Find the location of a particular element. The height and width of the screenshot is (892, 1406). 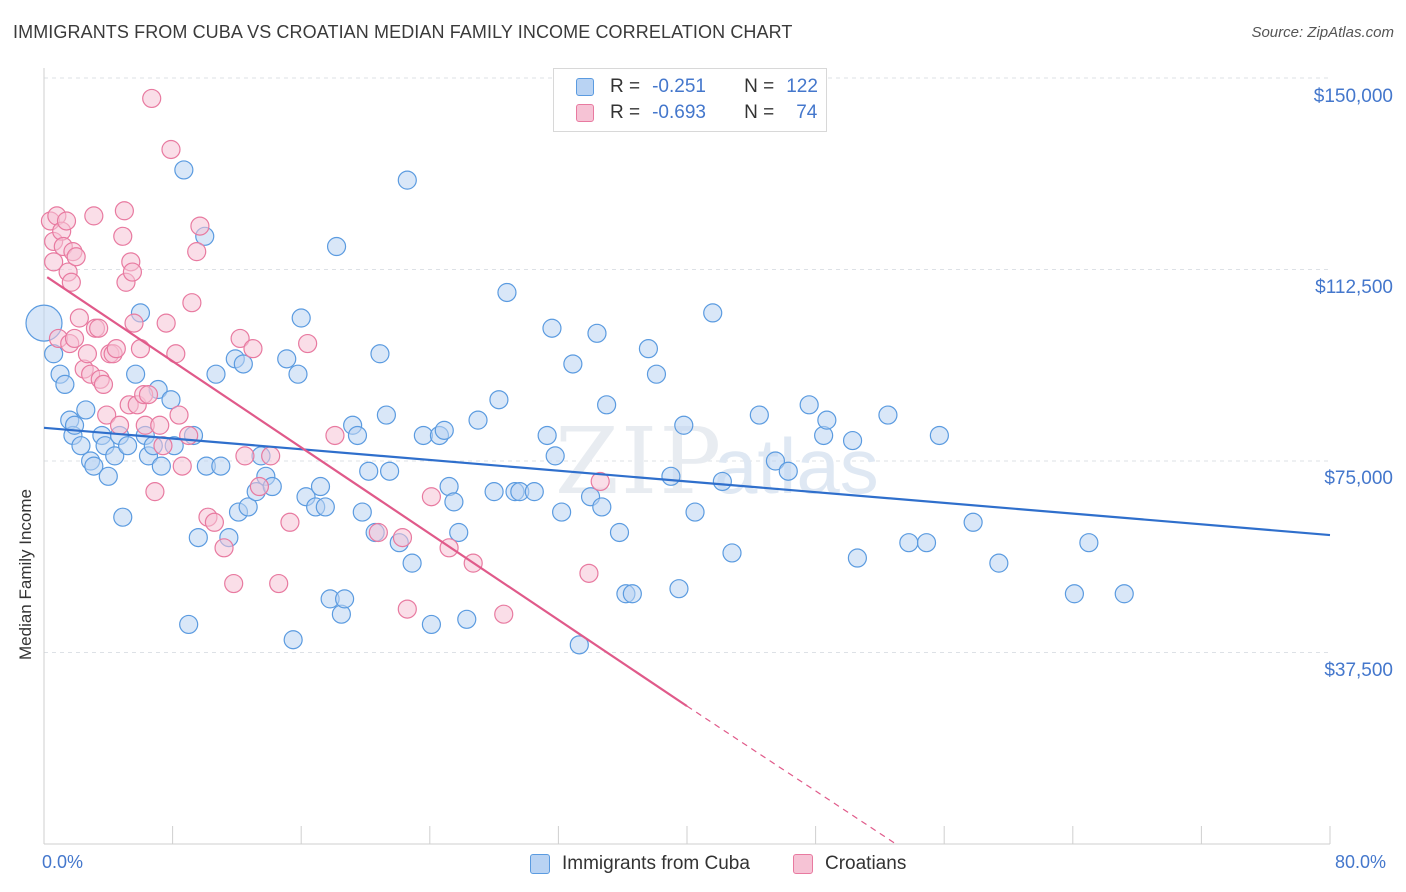

legend-row-croatians: R = -0.693 N = 74 is located at coordinates (696, 113).